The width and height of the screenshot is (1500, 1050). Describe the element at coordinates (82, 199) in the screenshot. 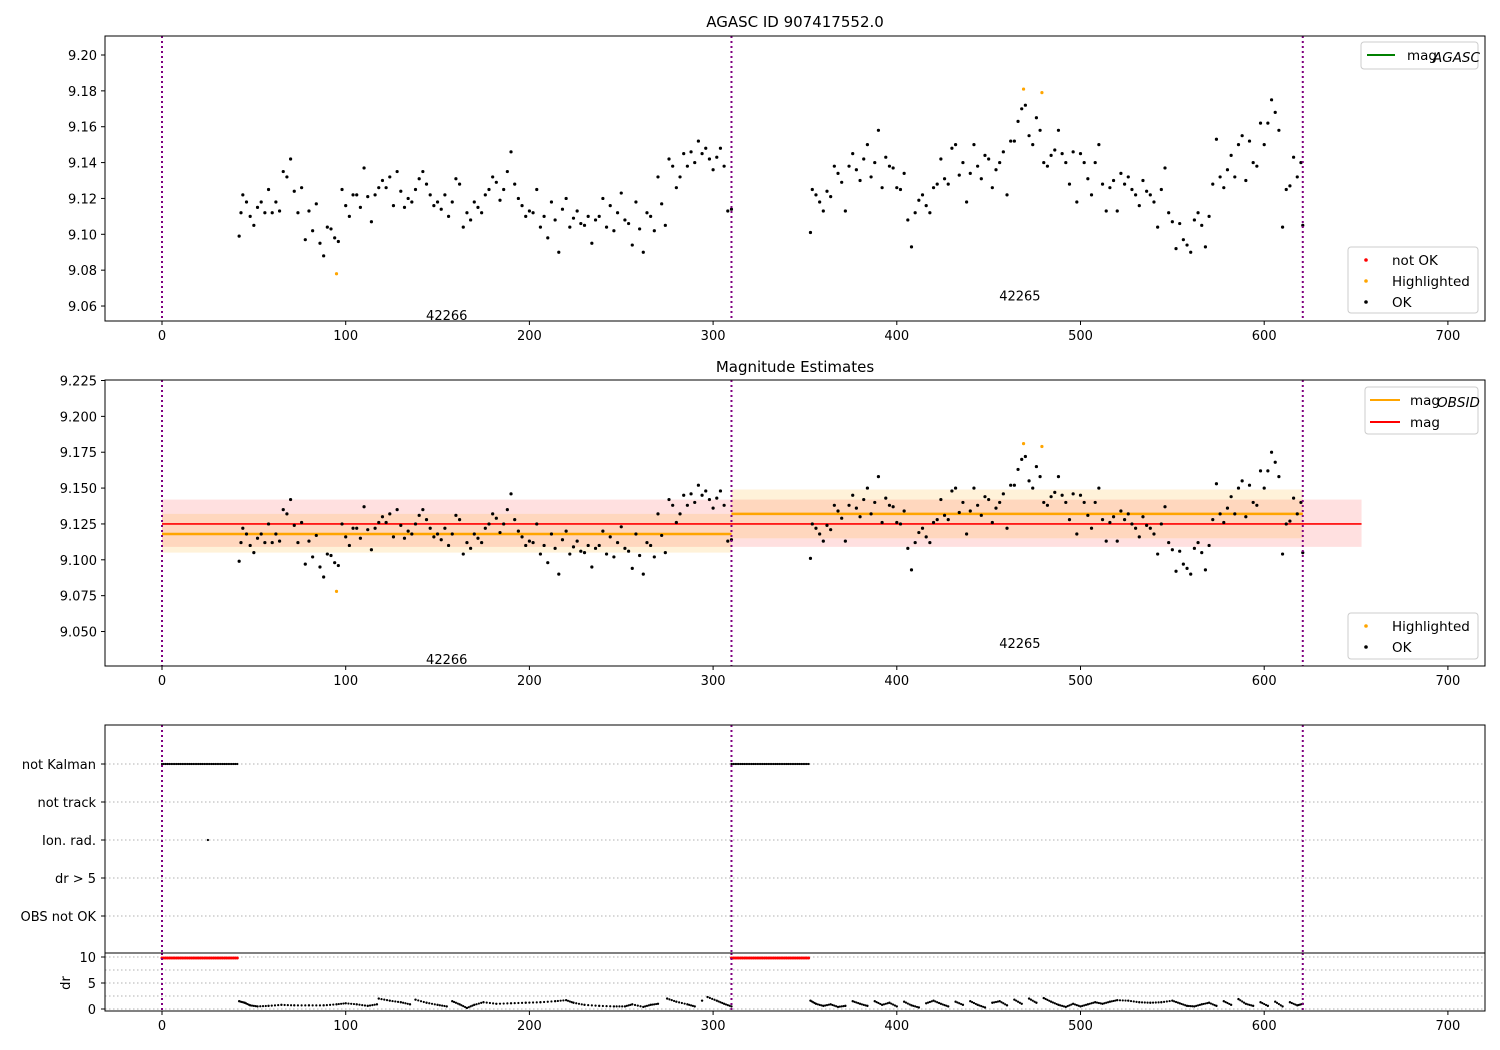

I see `plot1-y-tick-label: 9.12` at that location.